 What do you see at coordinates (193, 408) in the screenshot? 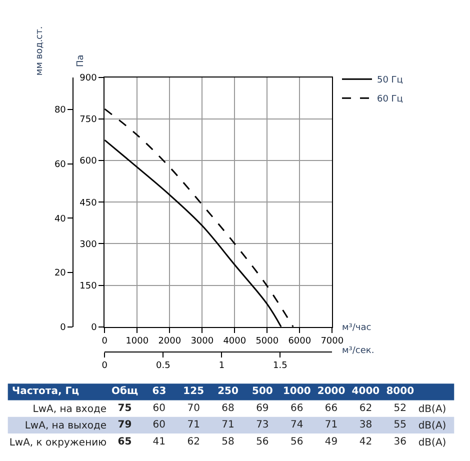
I see `data-label: 70` at bounding box center [193, 408].